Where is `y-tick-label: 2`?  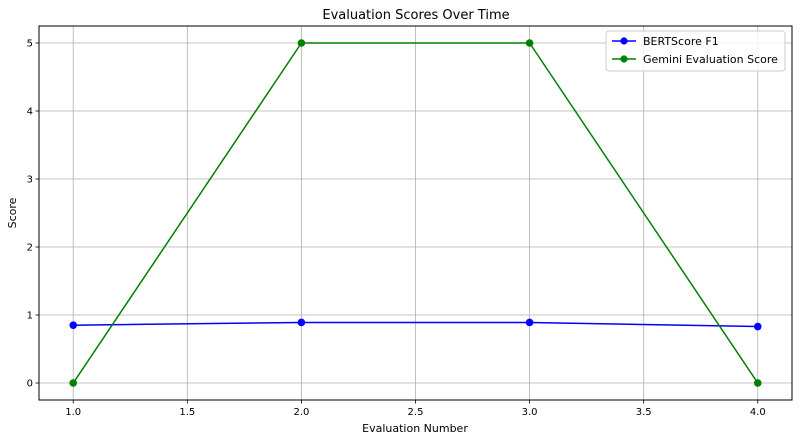 y-tick-label: 2 is located at coordinates (30, 248).